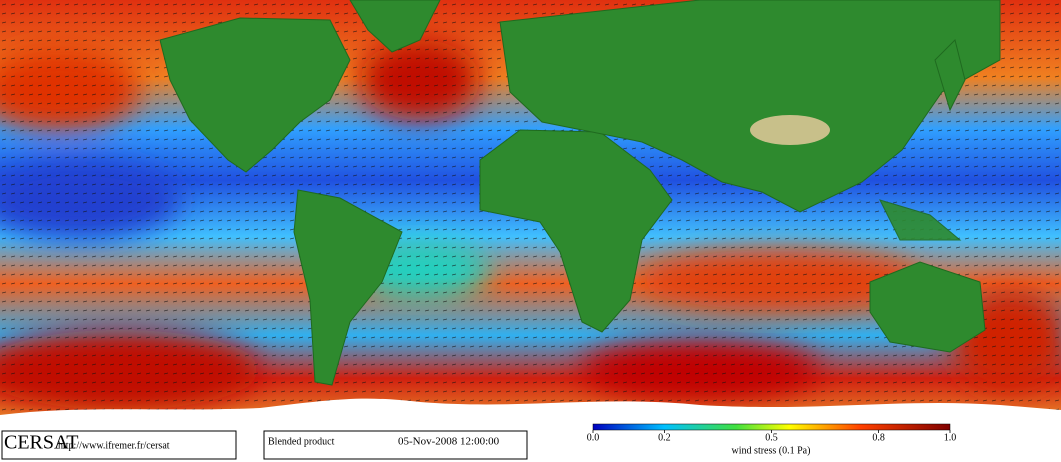 This screenshot has width=1061, height=462. What do you see at coordinates (771, 437) in the screenshot?
I see `colorbar-tick-label: 0.5` at bounding box center [771, 437].